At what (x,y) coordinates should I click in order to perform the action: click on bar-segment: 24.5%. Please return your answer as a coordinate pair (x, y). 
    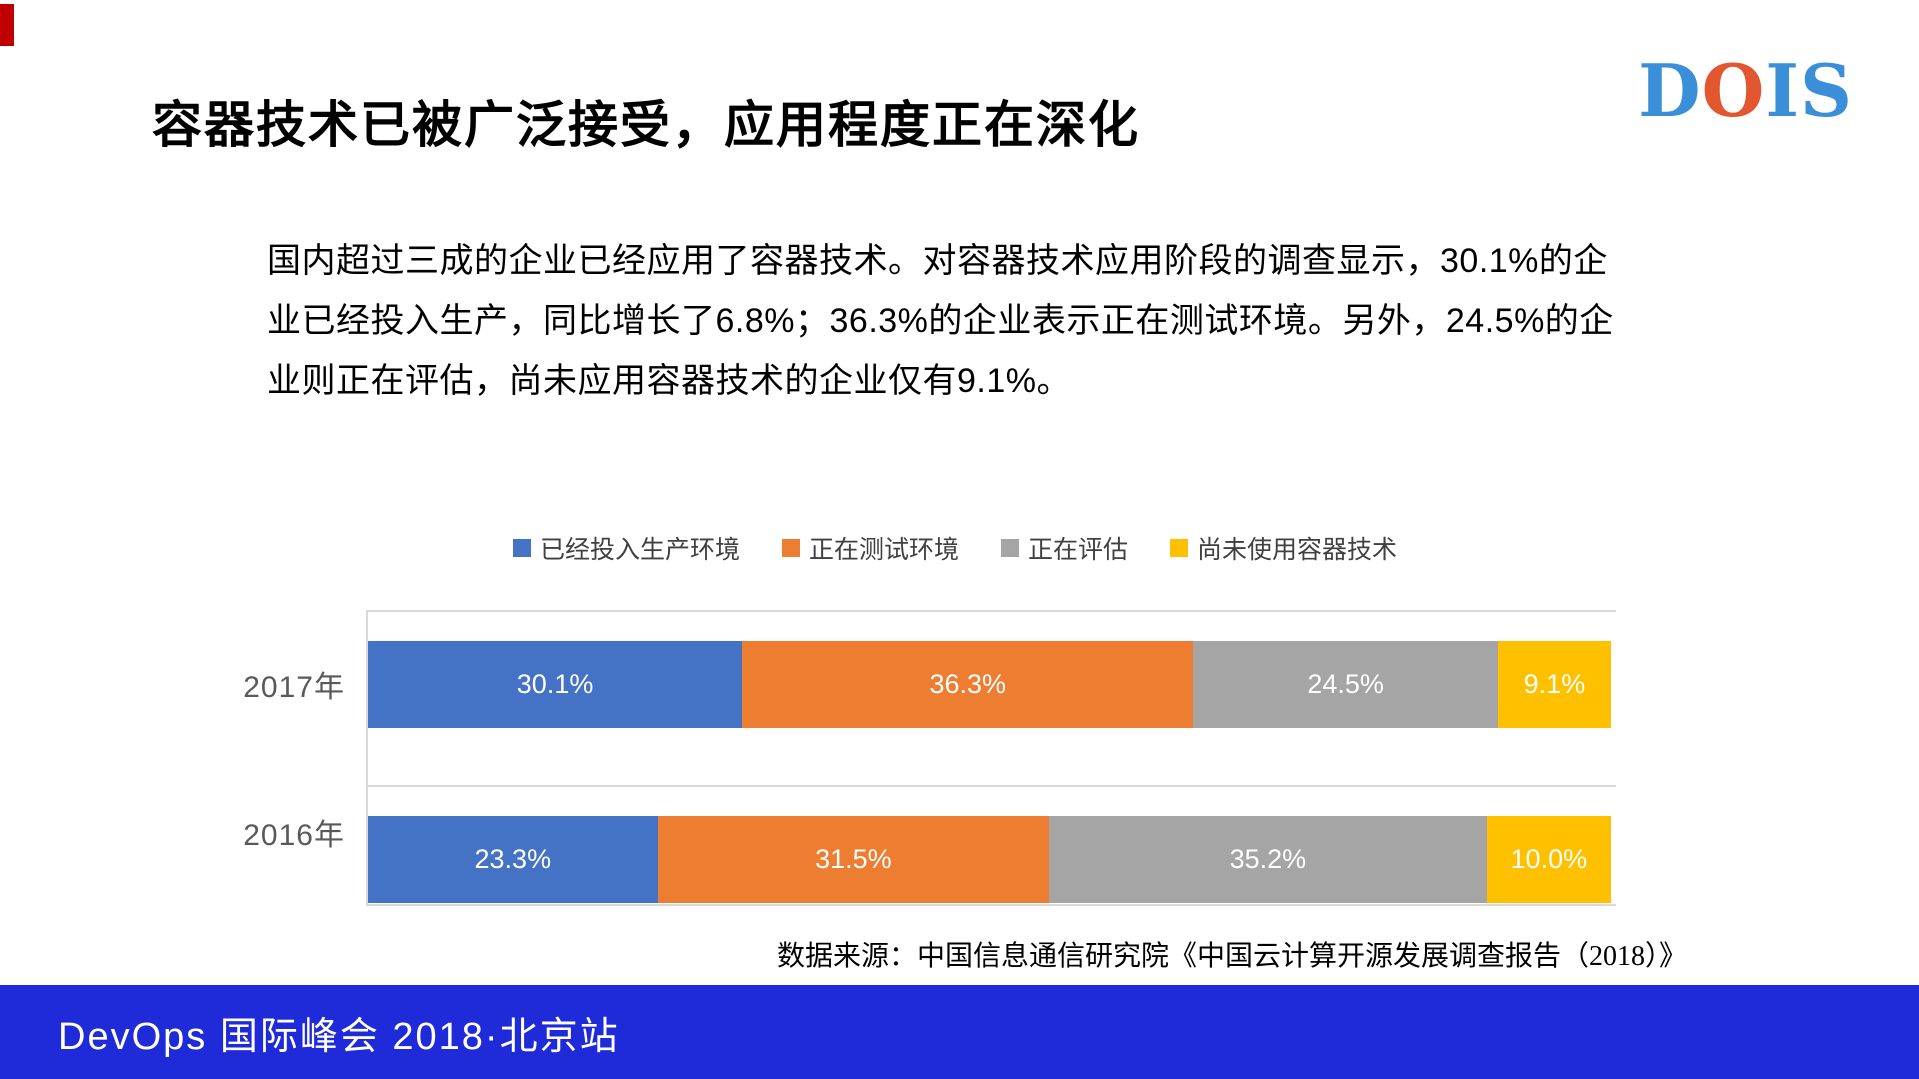
    Looking at the image, I should click on (1345, 684).